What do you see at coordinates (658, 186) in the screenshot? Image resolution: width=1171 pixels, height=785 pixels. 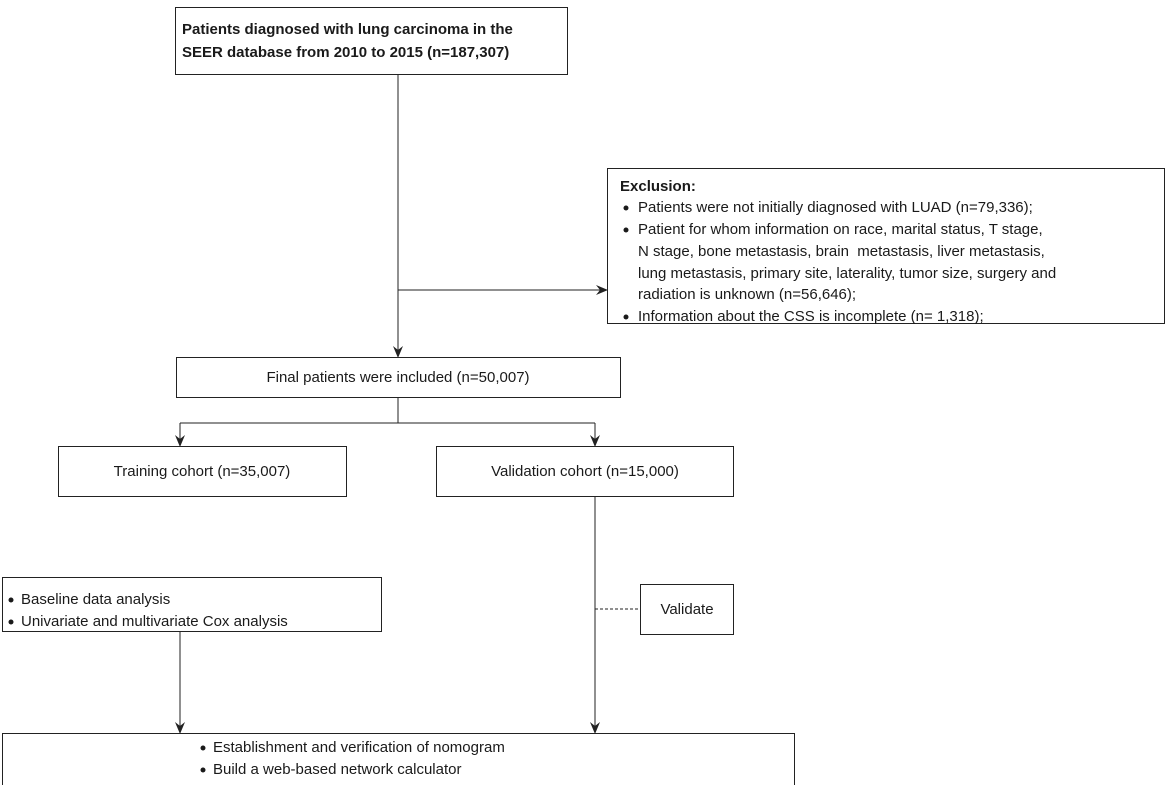 I see `exclusion-heading: Exclusion:` at bounding box center [658, 186].